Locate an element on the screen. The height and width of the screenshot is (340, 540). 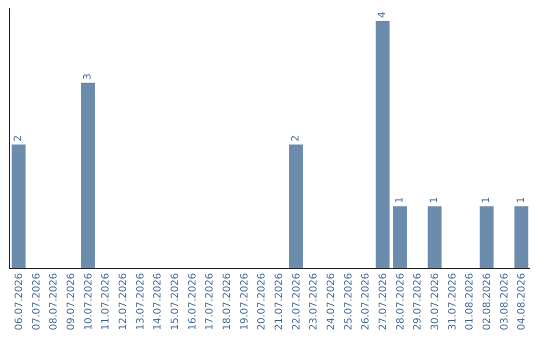
x-tick-label: 04.08.2026 is located at coordinates (522, 301).